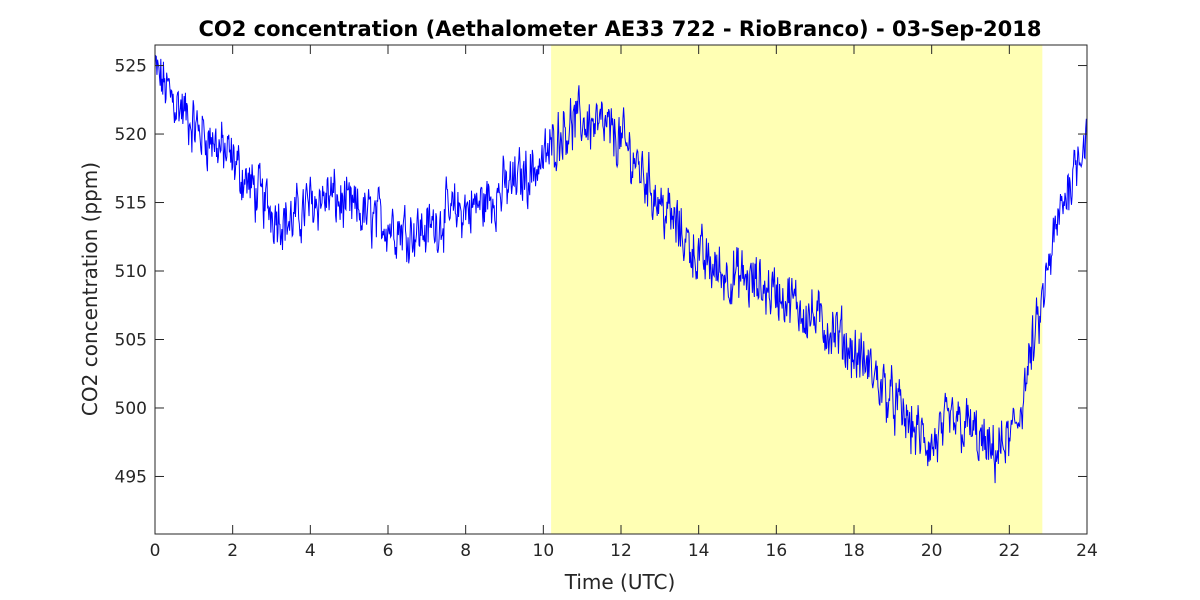  What do you see at coordinates (620, 582) in the screenshot?
I see `x-axis-label: Time (UTC)` at bounding box center [620, 582].